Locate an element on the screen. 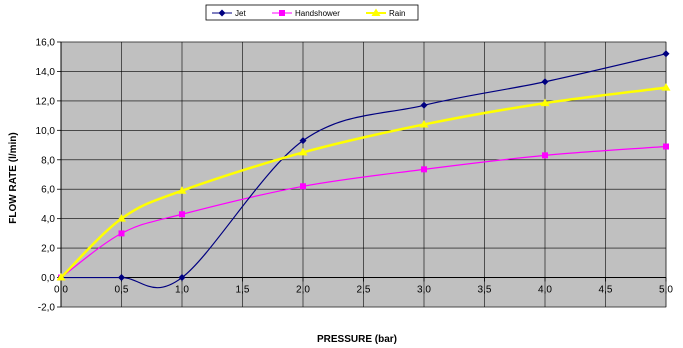  x-tick-label: 0,5 is located at coordinates (122, 290).